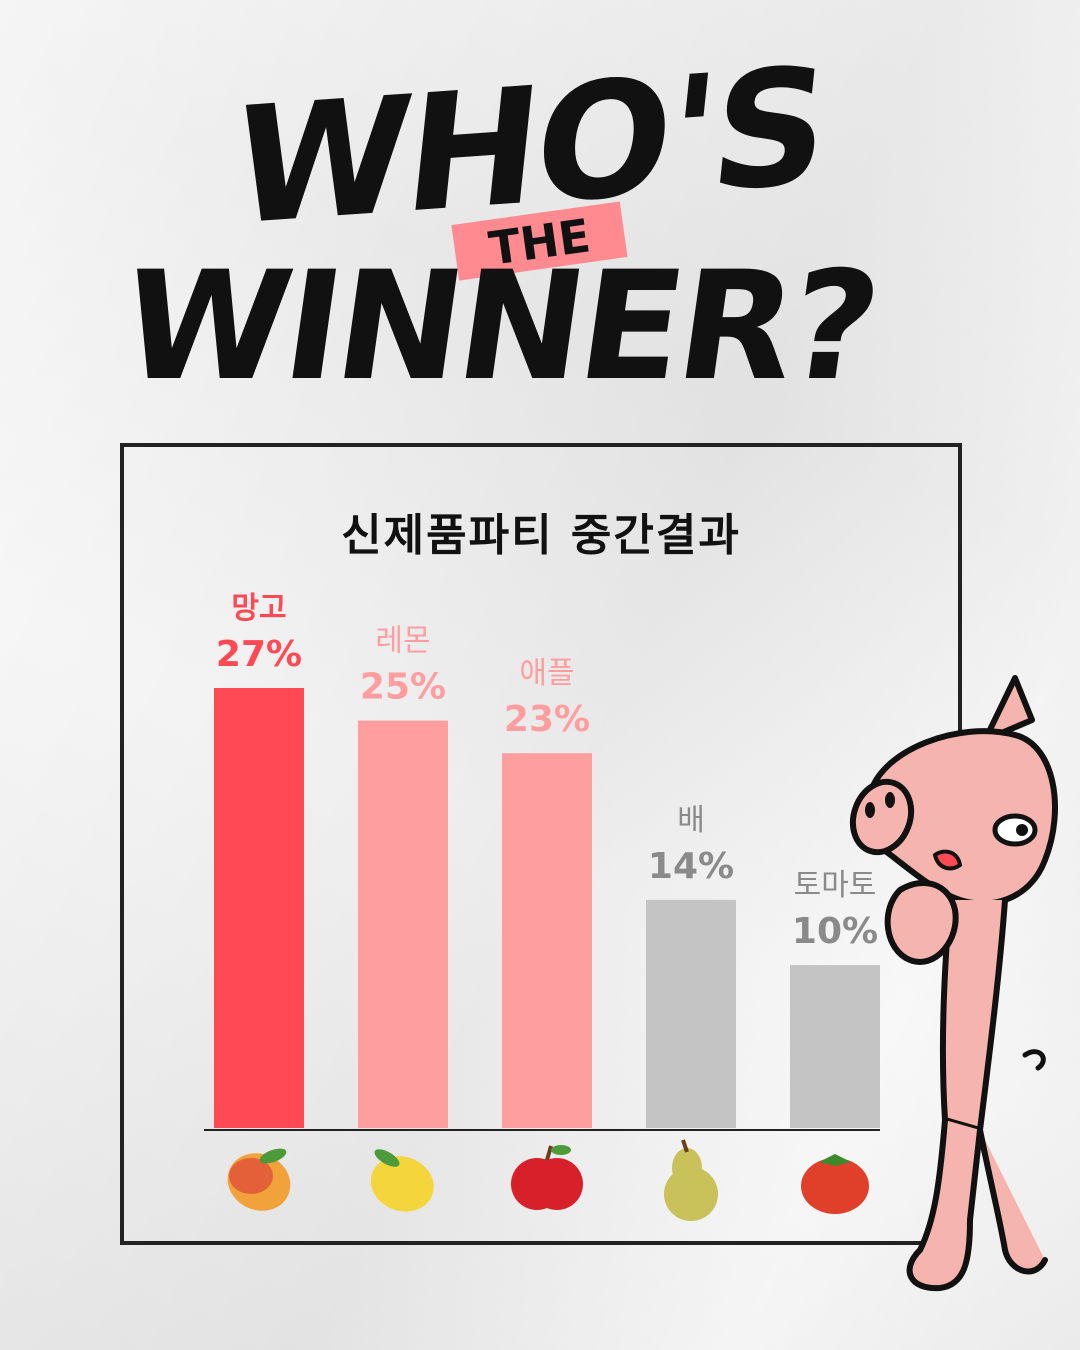 The height and width of the screenshot is (1350, 1080). Describe the element at coordinates (259, 1179) in the screenshot. I see `mango-icon` at that location.